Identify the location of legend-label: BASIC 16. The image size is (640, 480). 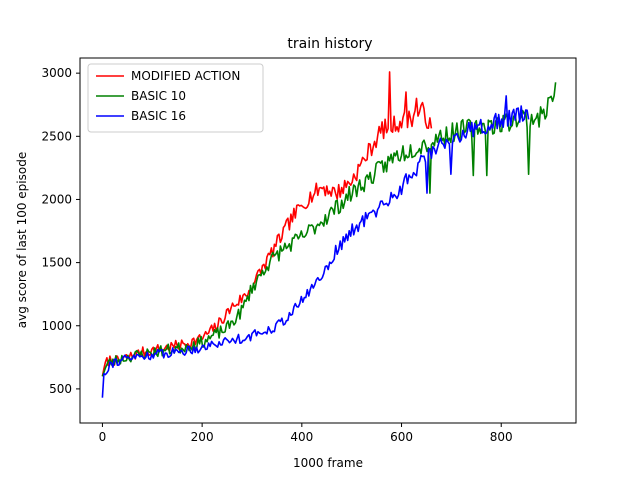
(158, 116).